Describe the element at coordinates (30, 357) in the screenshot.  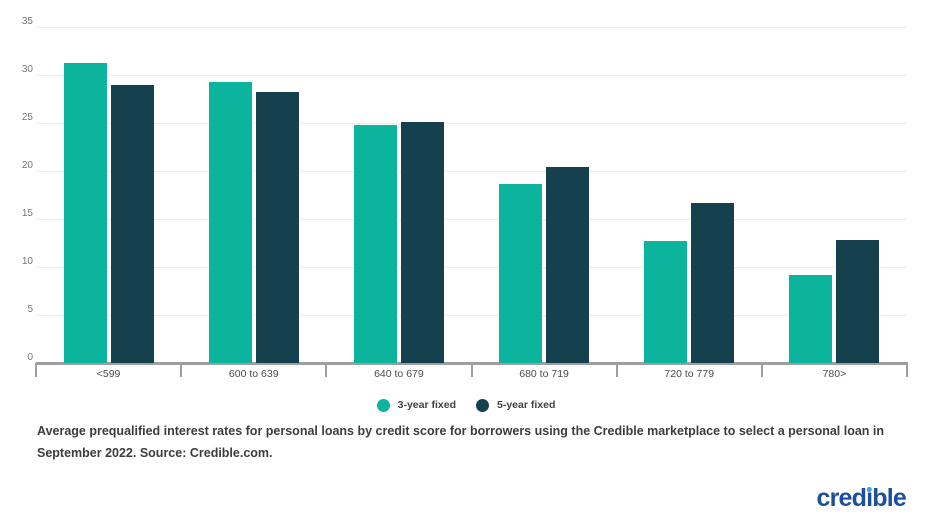
I see `y-axis-label: 0` at that location.